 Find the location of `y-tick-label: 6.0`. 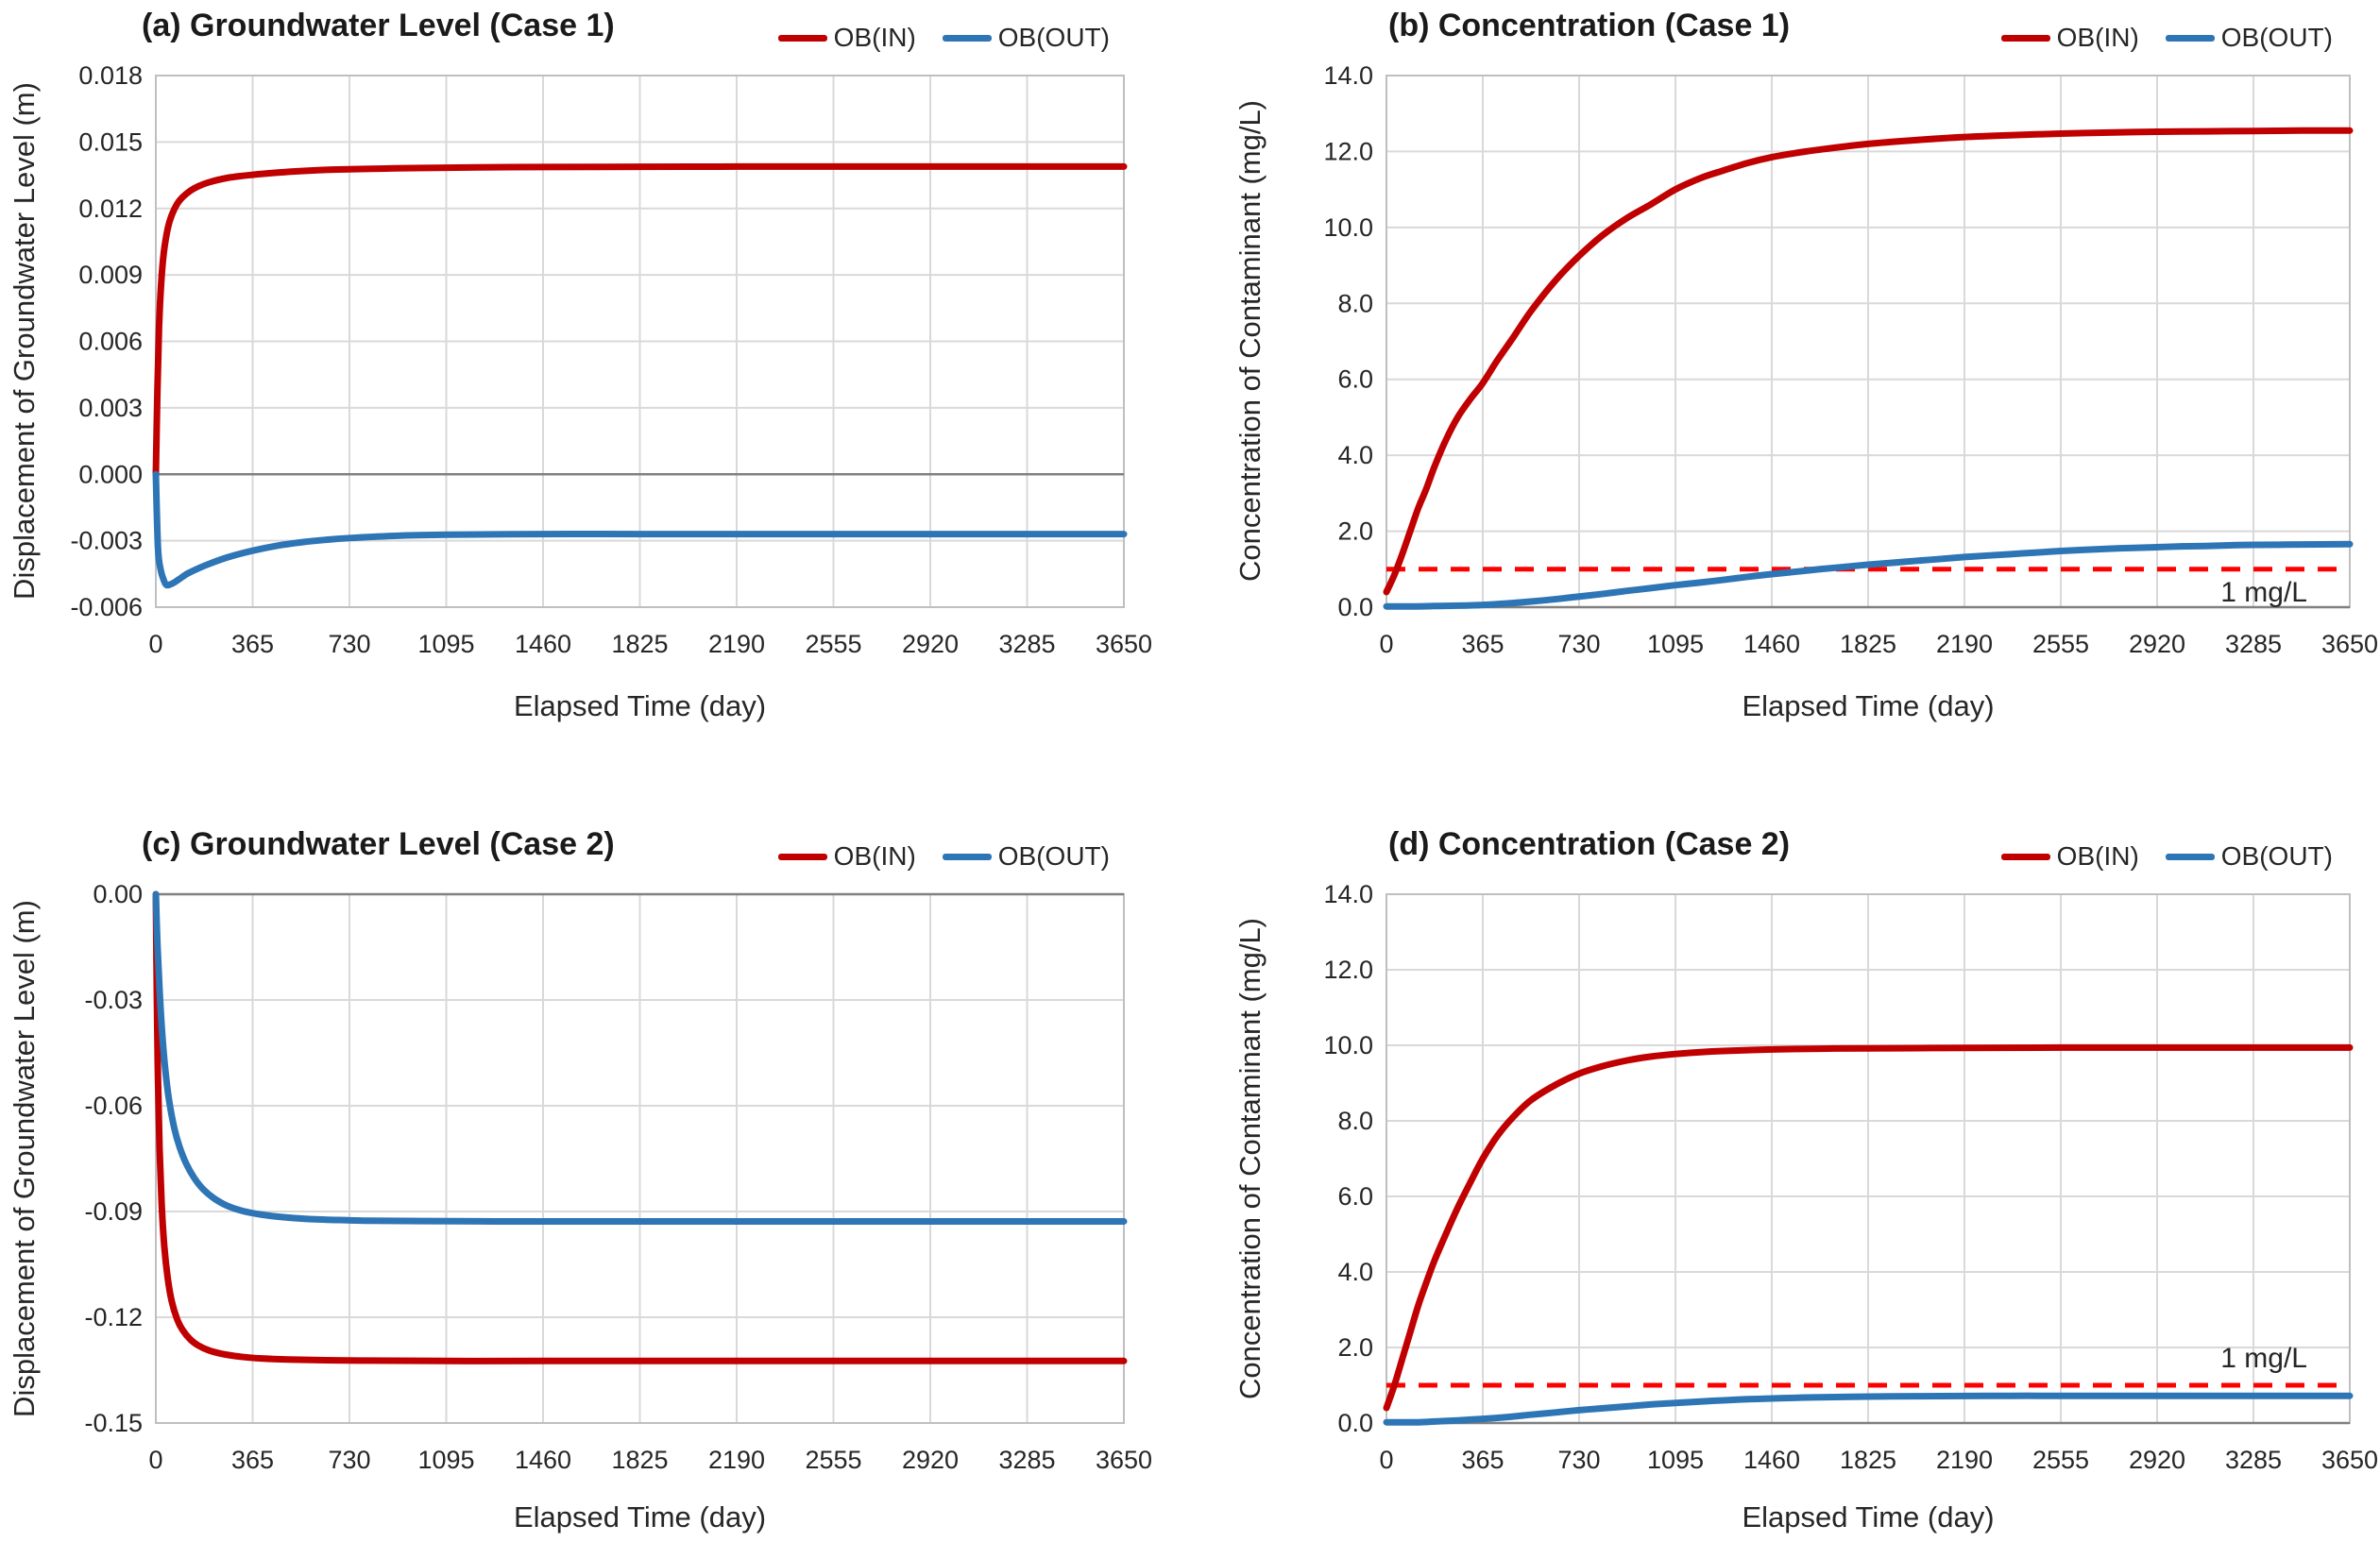

y-tick-label: 6.0 is located at coordinates (1355, 379).